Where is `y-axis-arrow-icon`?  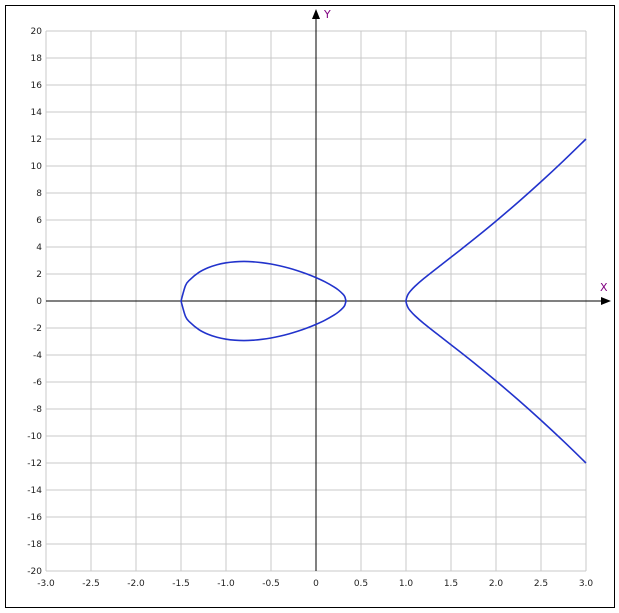 y-axis-arrow-icon is located at coordinates (316, 14).